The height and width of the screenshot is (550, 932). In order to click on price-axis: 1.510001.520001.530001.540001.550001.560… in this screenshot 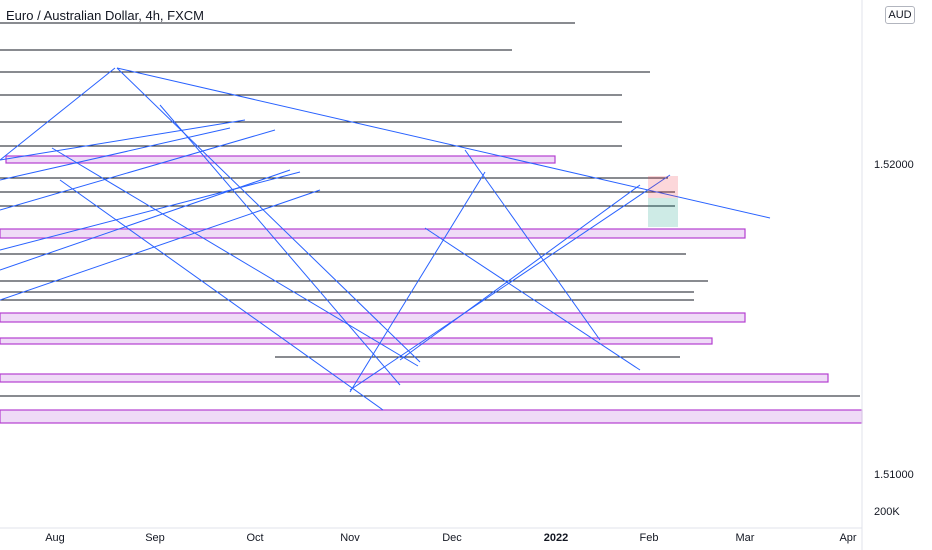, I will do `click(887, 275)`.